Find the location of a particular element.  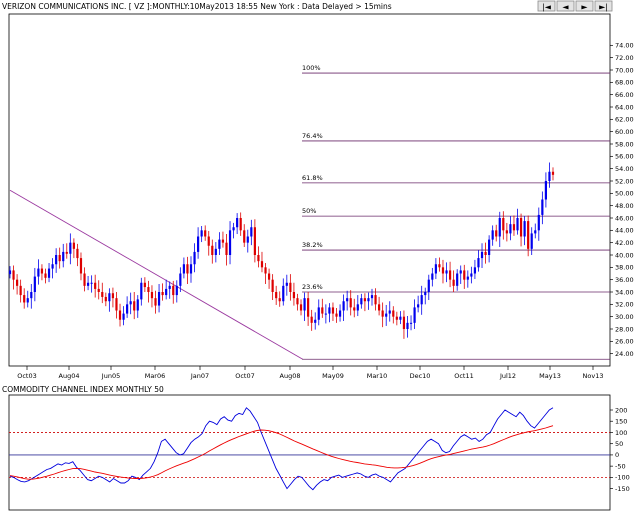

fib-label: 50% is located at coordinates (309, 211).